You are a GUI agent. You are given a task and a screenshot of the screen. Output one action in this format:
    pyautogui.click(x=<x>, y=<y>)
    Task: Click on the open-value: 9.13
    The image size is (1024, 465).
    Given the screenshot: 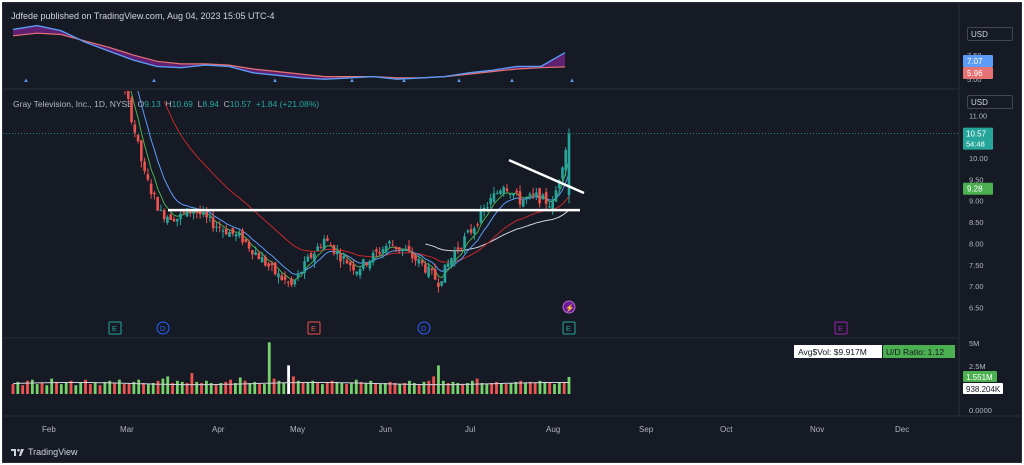 What is the action you would take?
    pyautogui.click(x=152, y=104)
    